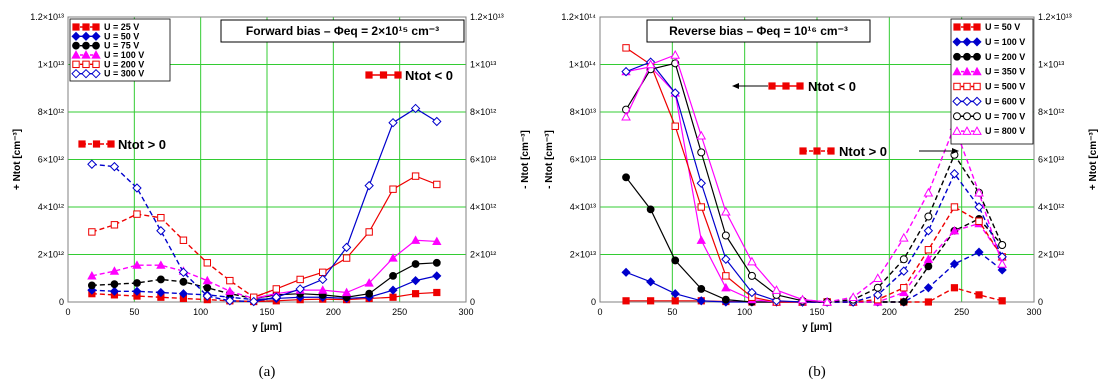 This screenshot has height=389, width=1098. I want to click on y-tick-label-right: 2×10¹², so click(483, 255).